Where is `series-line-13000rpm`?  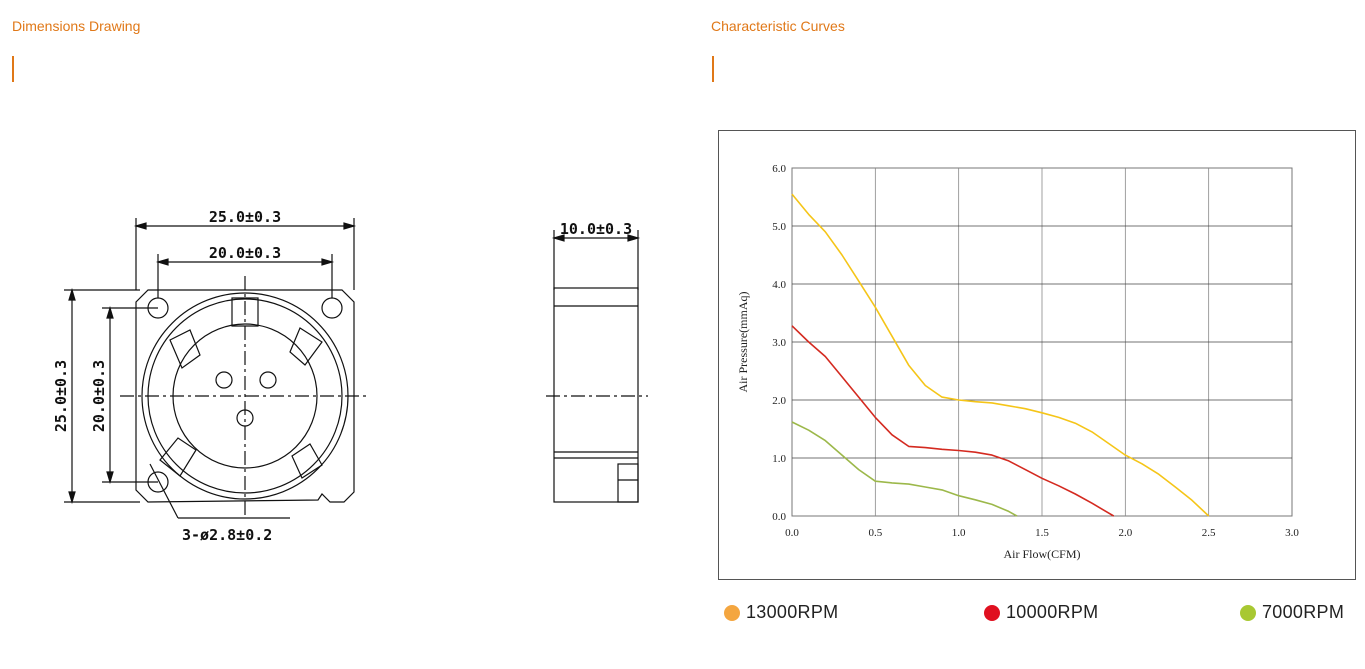
series-line-13000rpm is located at coordinates (1000, 355).